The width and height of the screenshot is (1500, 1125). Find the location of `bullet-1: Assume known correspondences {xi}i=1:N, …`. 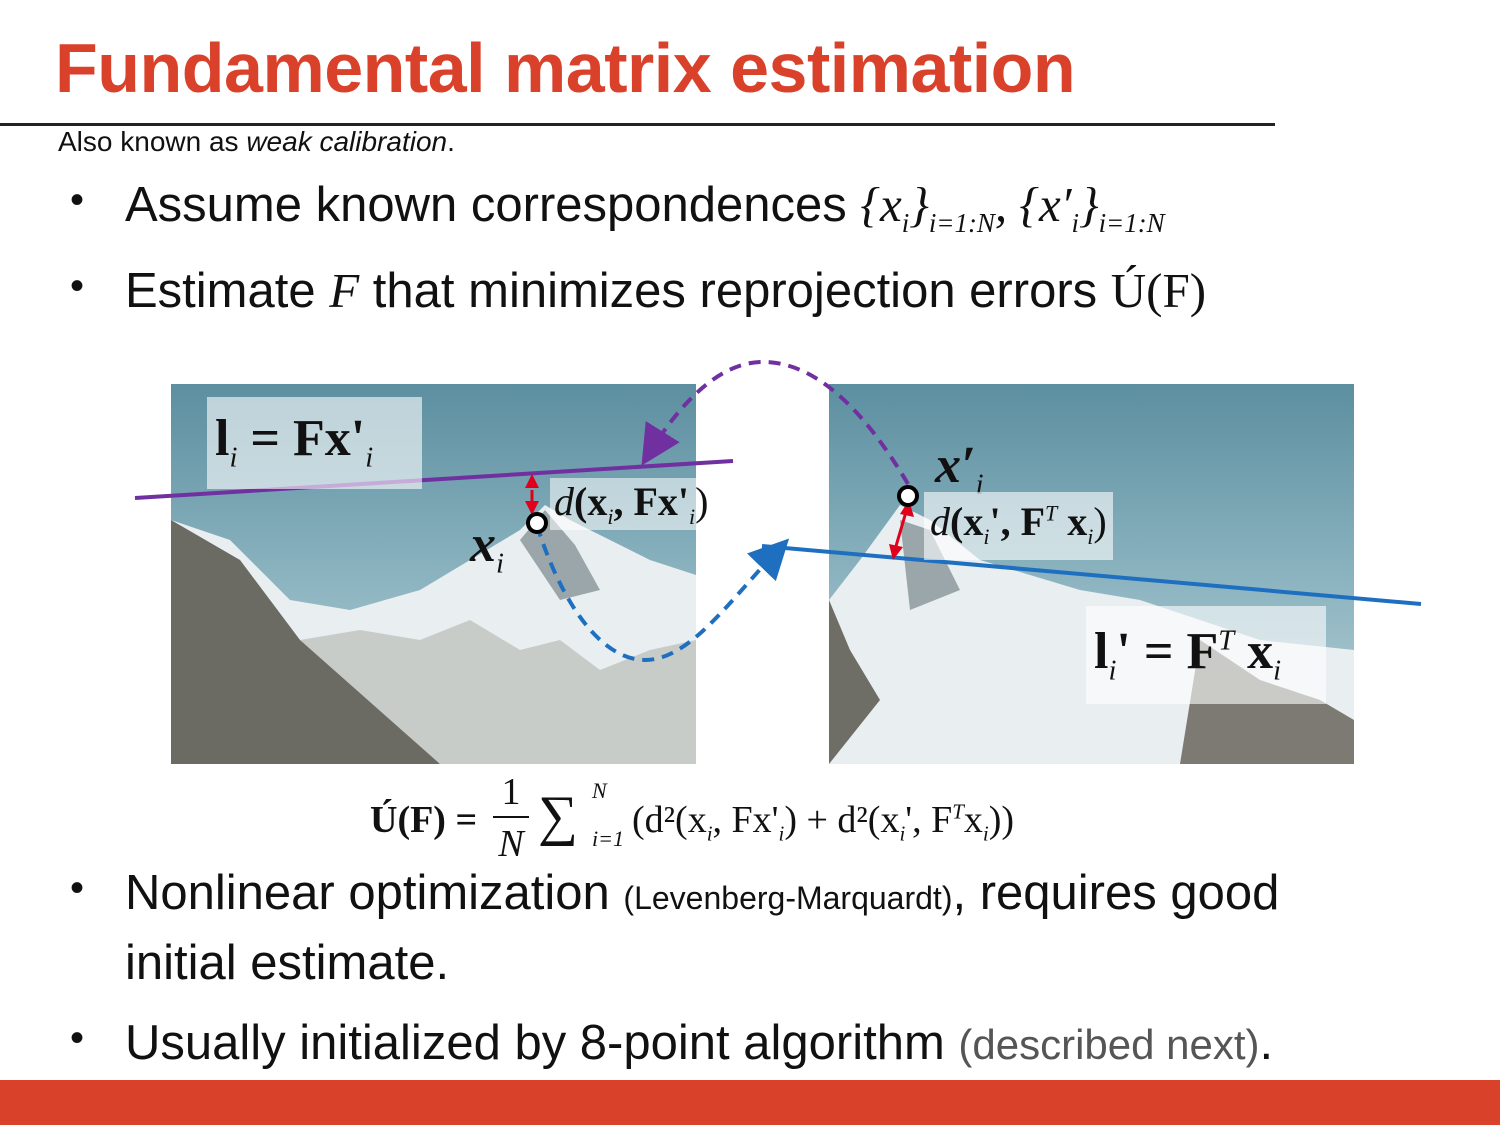

bullet-1: Assume known correspondences {xi}i=1:N, … is located at coordinates (645, 214).